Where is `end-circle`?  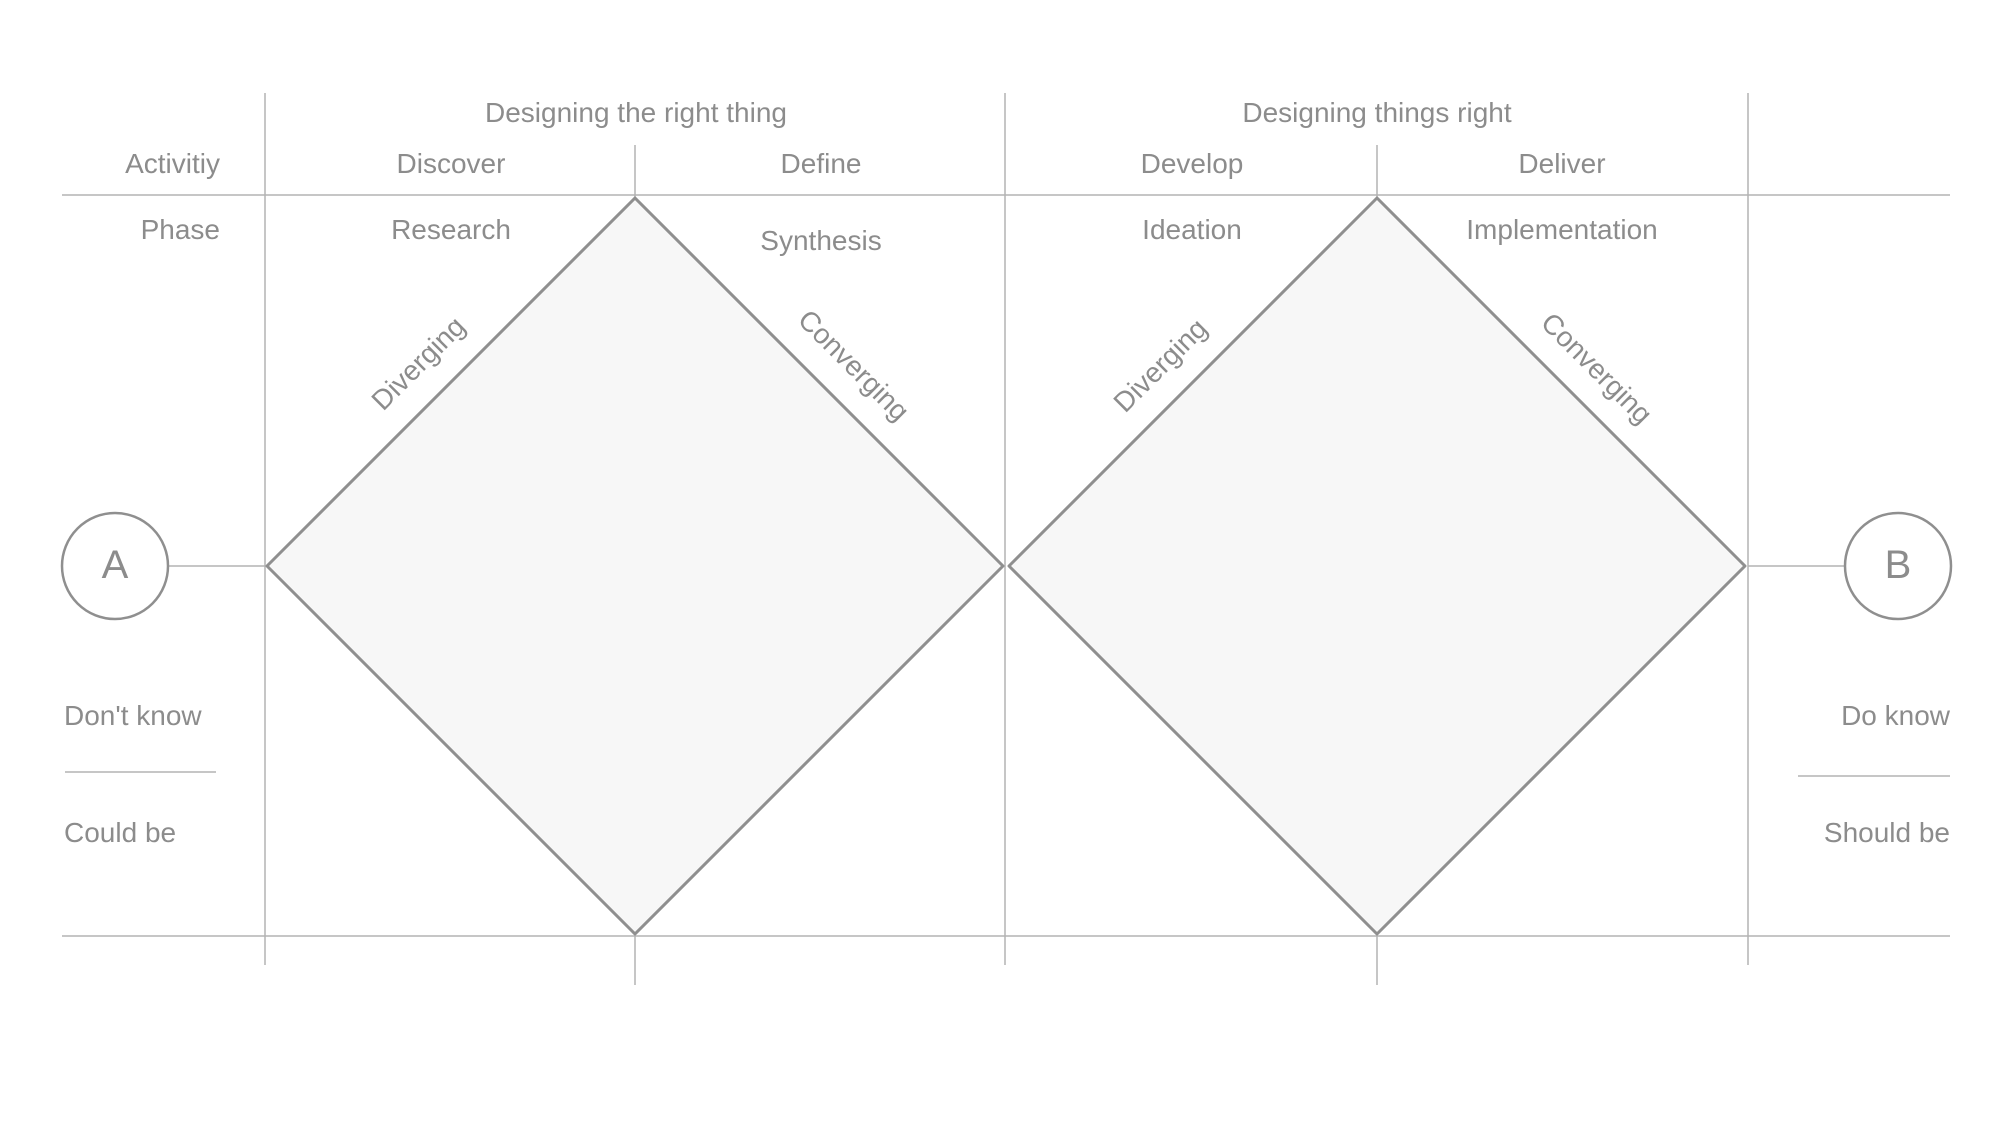
end-circle is located at coordinates (1898, 566).